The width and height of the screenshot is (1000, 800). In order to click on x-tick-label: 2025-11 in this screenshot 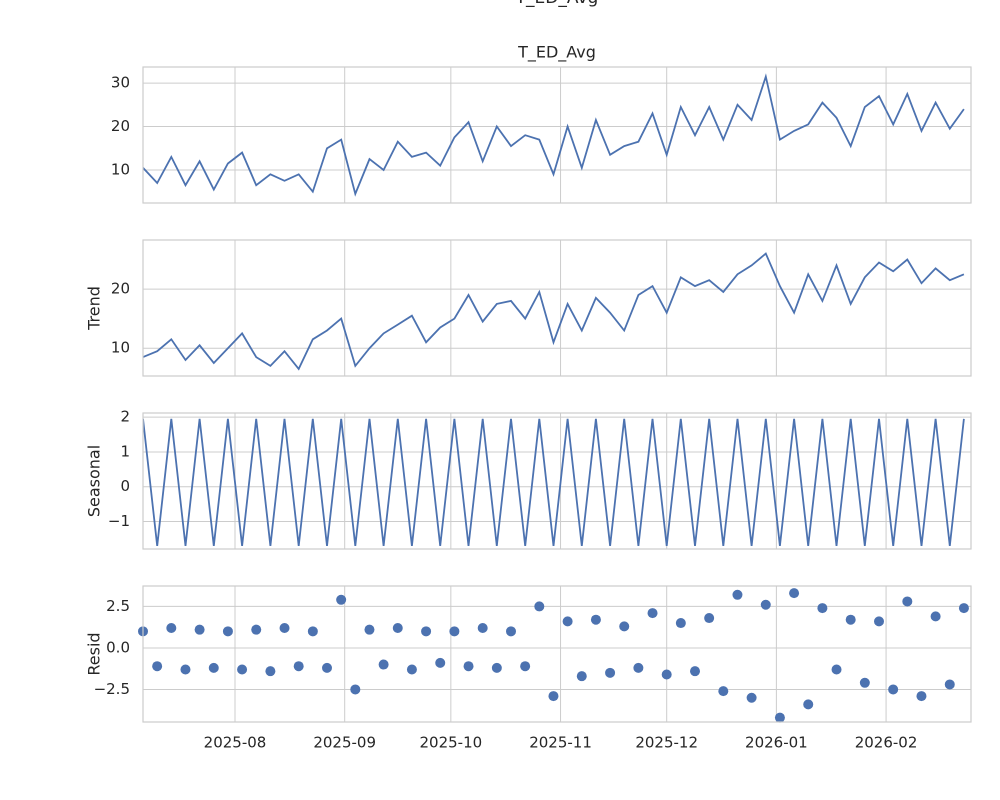, I will do `click(560, 743)`.